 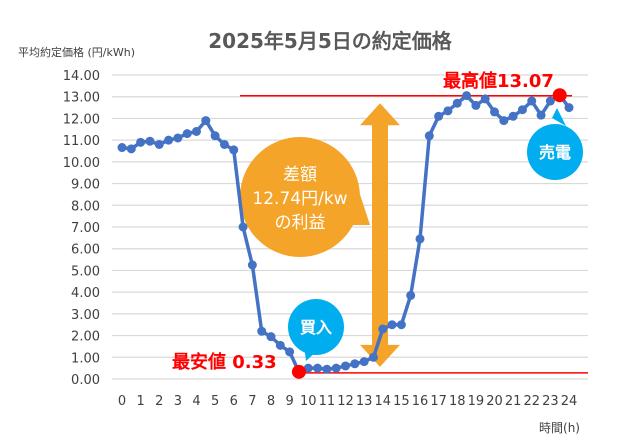 What do you see at coordinates (252, 401) in the screenshot?
I see `x-tick-label: 7` at bounding box center [252, 401].